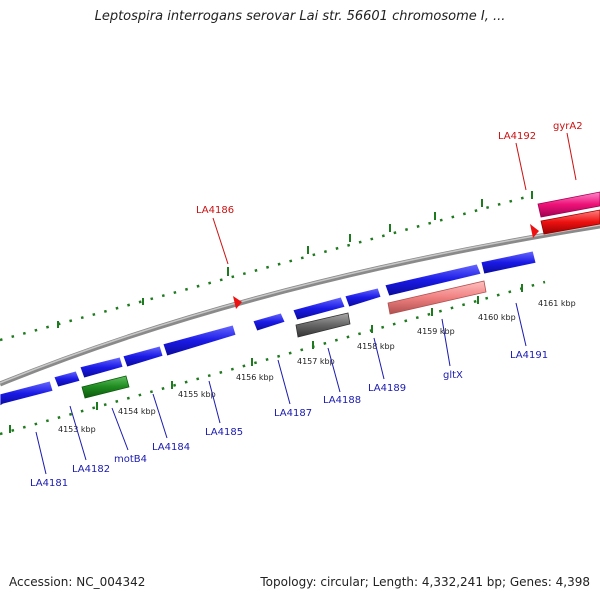  Describe the element at coordinates (101, 367) in the screenshot. I see `gene-feature-LA4183` at that location.